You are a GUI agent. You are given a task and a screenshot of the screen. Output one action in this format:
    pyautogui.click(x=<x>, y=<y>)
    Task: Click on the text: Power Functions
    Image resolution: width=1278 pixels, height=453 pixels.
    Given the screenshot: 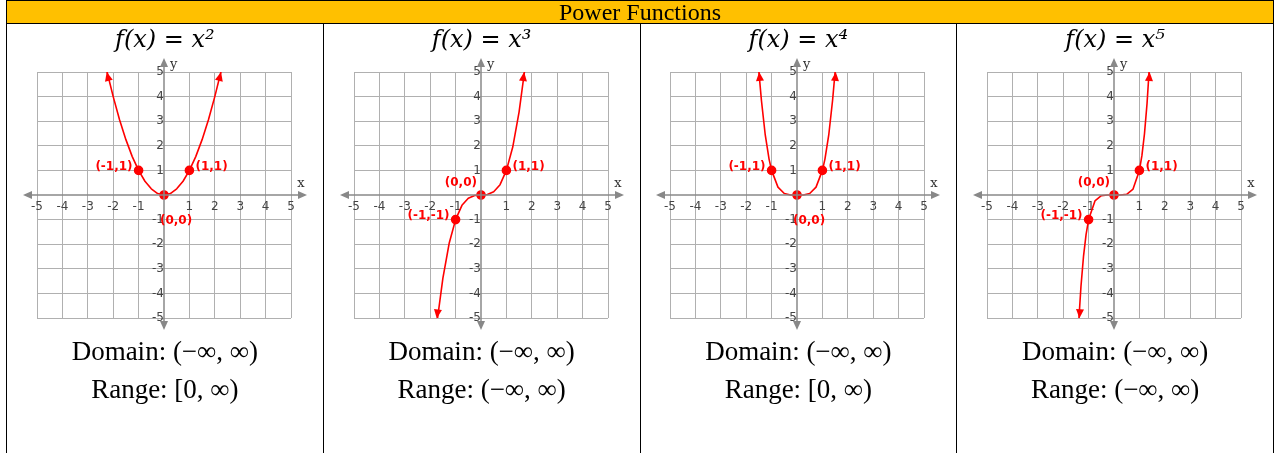 What is the action you would take?
    pyautogui.click(x=640, y=12)
    